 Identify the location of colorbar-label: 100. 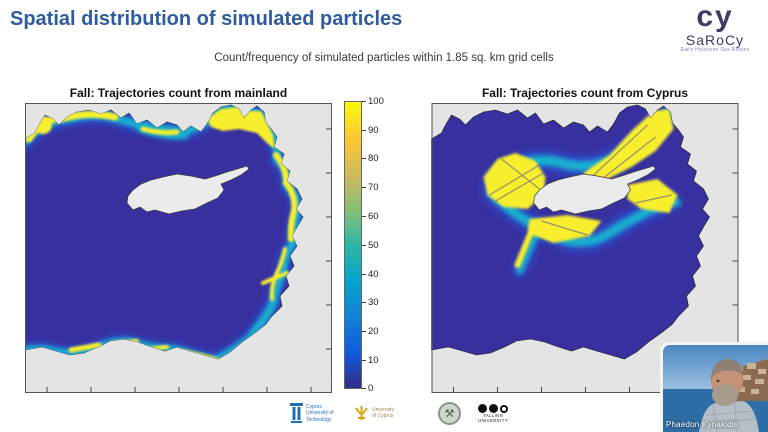
(376, 101).